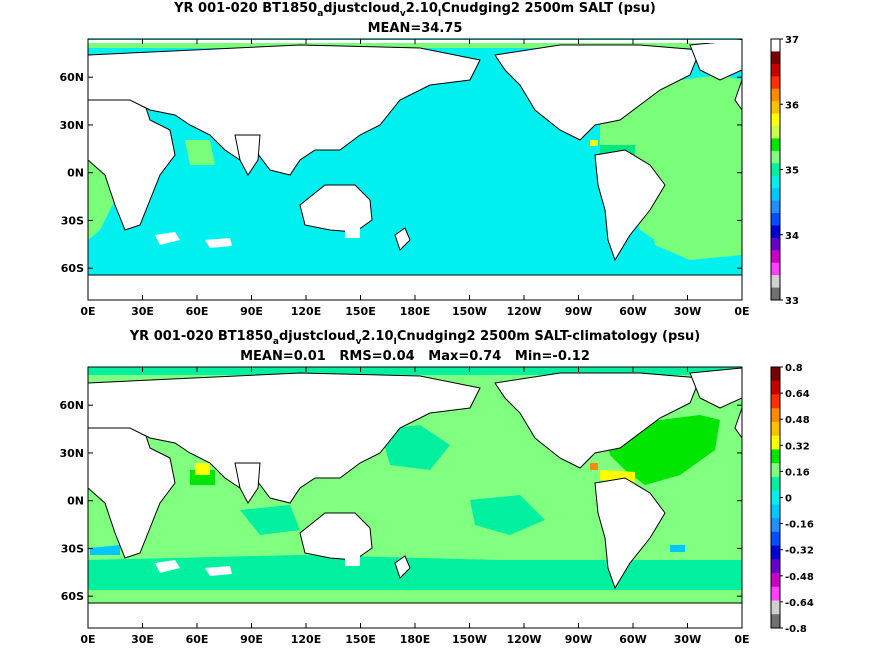  I want to click on colorbar-label: 34, so click(792, 236).